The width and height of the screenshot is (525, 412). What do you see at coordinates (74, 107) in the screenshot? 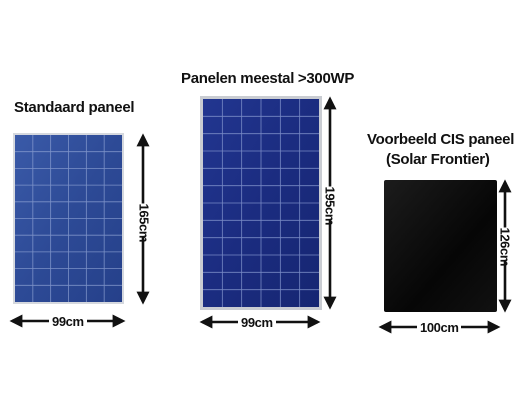
I see `panel-1-title: Standaard paneel` at bounding box center [74, 107].